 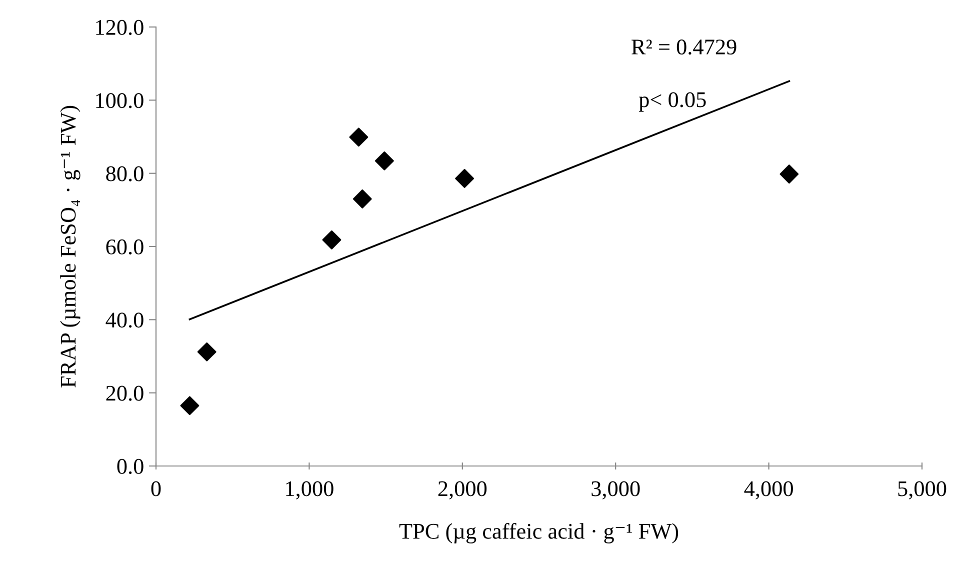 I want to click on x-tick-label: 0, so click(x=156, y=488).